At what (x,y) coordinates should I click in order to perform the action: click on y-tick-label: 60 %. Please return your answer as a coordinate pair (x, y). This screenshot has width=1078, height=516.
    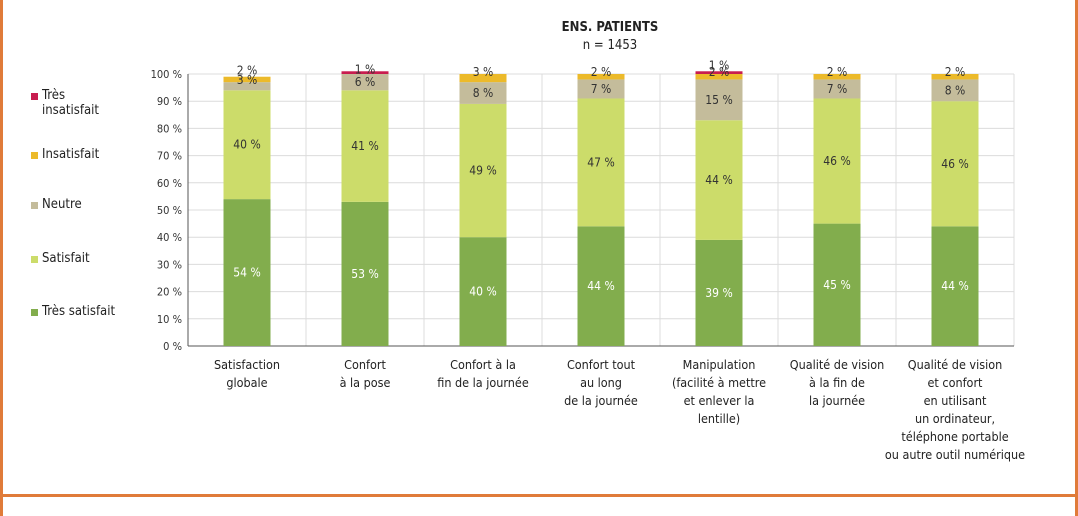
    Looking at the image, I should click on (169, 183).